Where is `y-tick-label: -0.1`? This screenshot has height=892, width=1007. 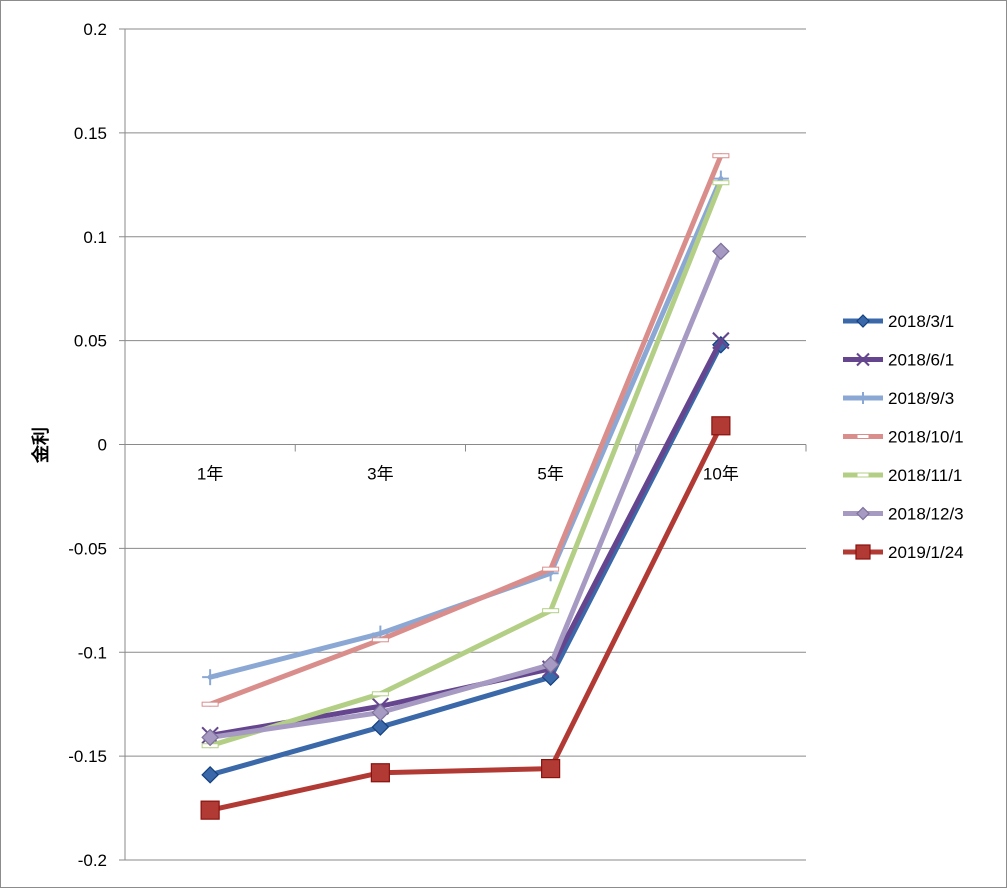 y-tick-label: -0.1 is located at coordinates (92, 652).